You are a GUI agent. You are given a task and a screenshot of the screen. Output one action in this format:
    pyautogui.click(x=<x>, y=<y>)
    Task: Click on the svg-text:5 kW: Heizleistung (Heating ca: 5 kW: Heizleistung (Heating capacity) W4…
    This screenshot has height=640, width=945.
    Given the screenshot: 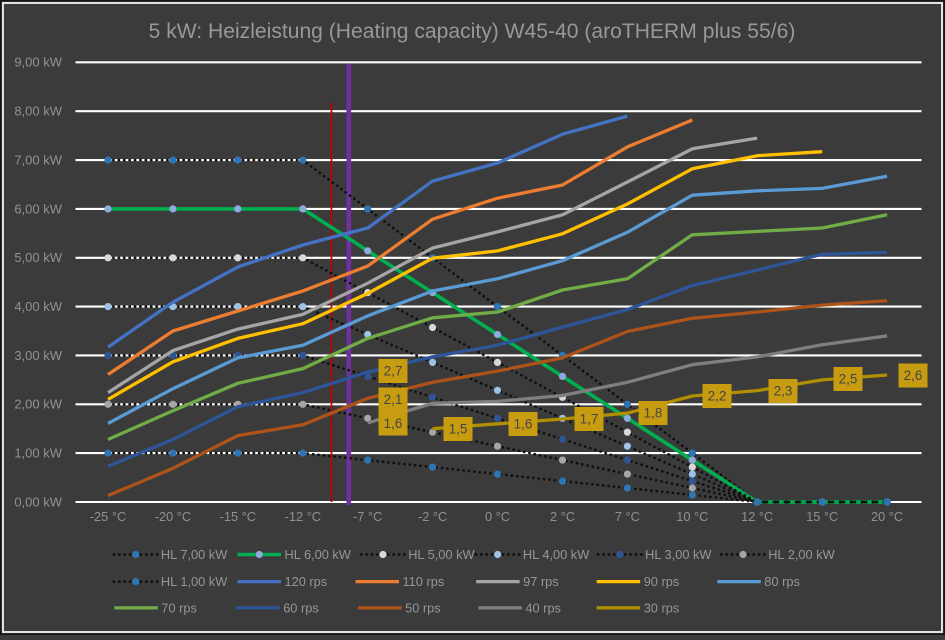 What is the action you would take?
    pyautogui.click(x=472, y=31)
    